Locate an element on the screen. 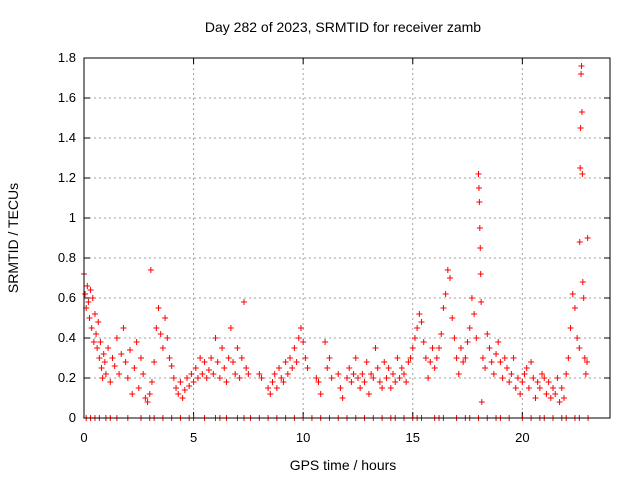  y-tick-label: 0.8 is located at coordinates (67, 257).